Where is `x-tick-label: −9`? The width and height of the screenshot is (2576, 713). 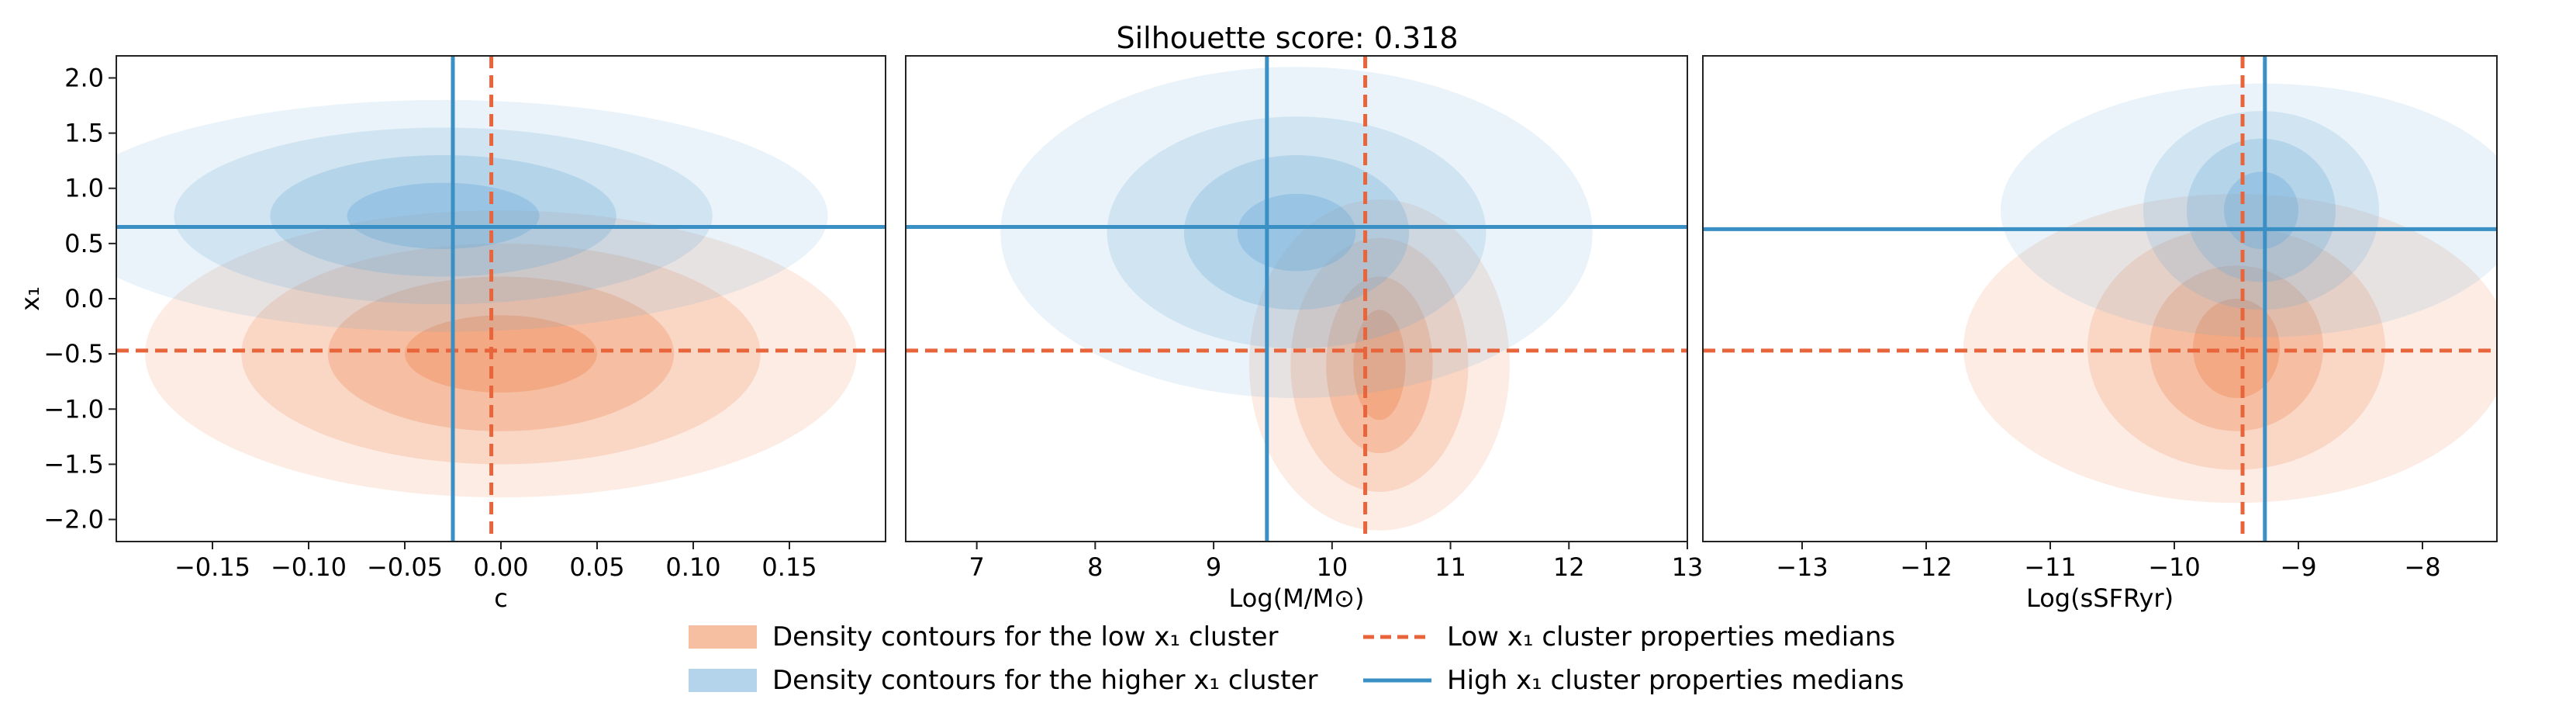 x-tick-label: −9 is located at coordinates (2298, 567).